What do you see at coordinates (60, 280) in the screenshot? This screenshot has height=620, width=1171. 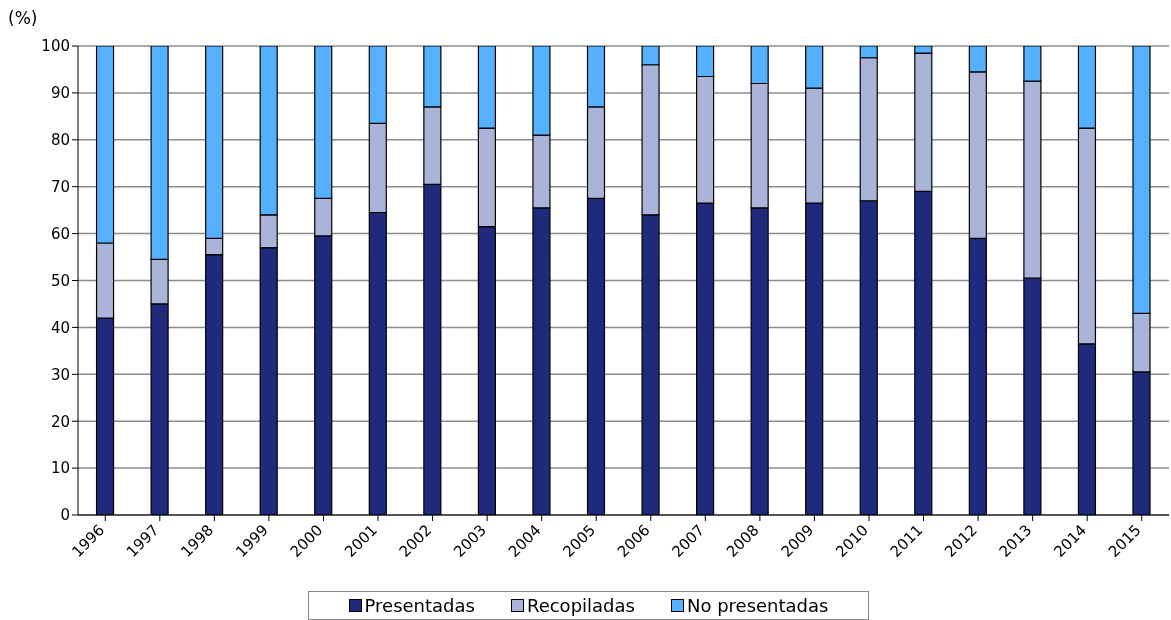 I see `y-tick-label: 50` at bounding box center [60, 280].